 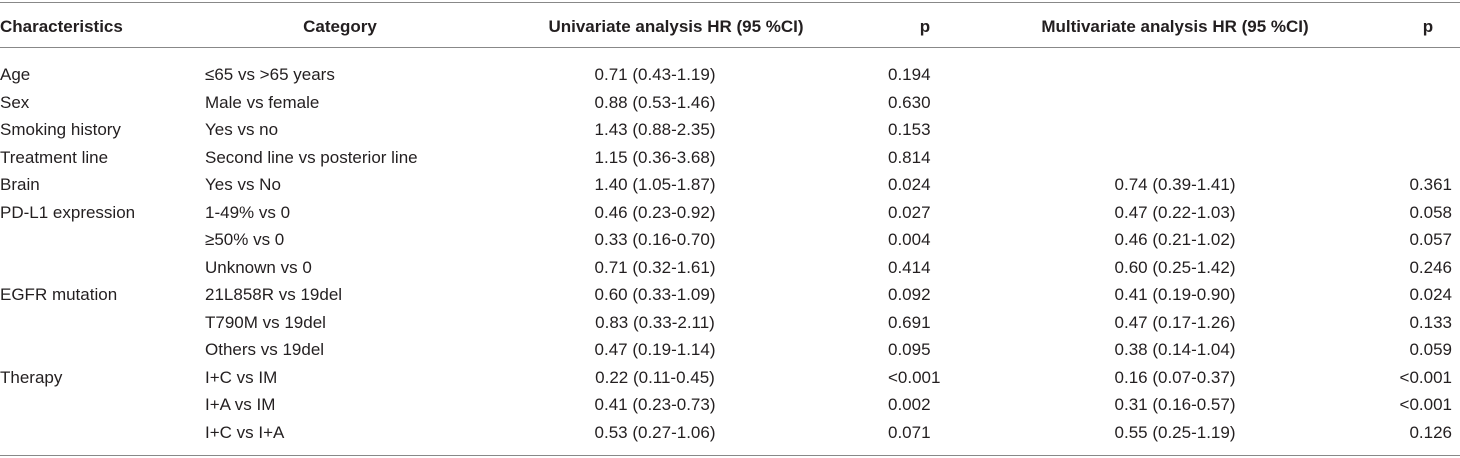 What do you see at coordinates (245, 239) in the screenshot?
I see `table-cell: ≥50% vs 0` at bounding box center [245, 239].